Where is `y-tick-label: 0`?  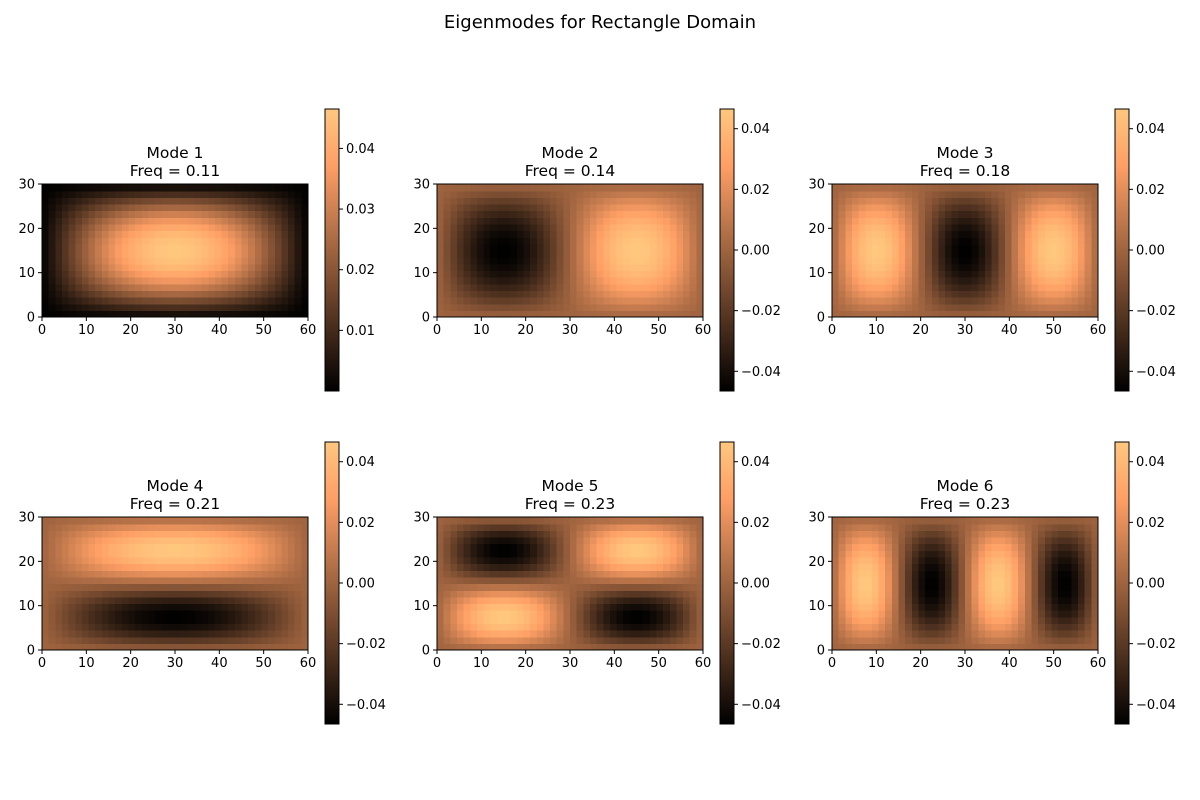 y-tick-label: 0 is located at coordinates (821, 318).